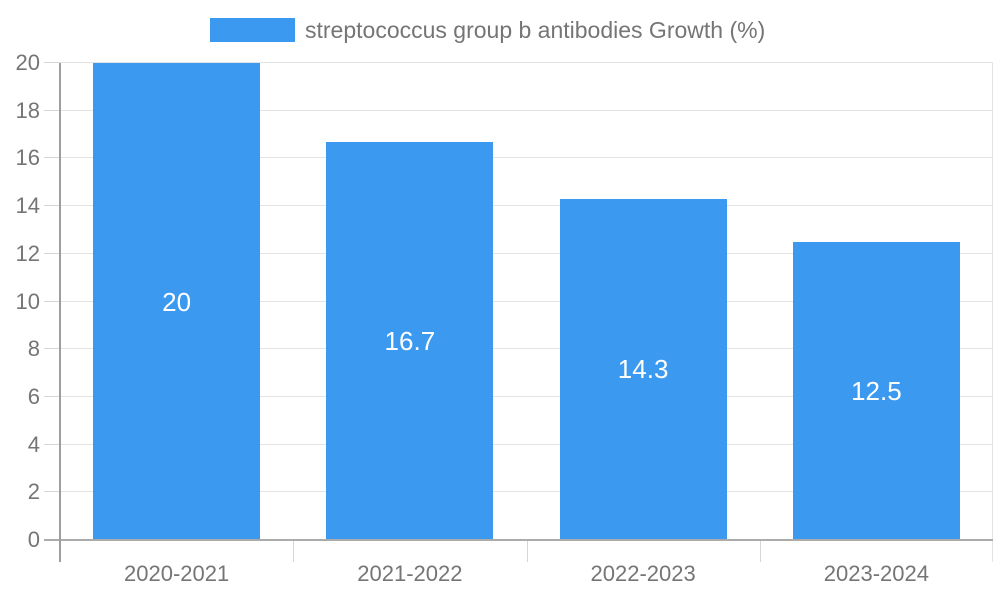 The height and width of the screenshot is (600, 1000). What do you see at coordinates (252, 30) in the screenshot?
I see `legend-swatch` at bounding box center [252, 30].